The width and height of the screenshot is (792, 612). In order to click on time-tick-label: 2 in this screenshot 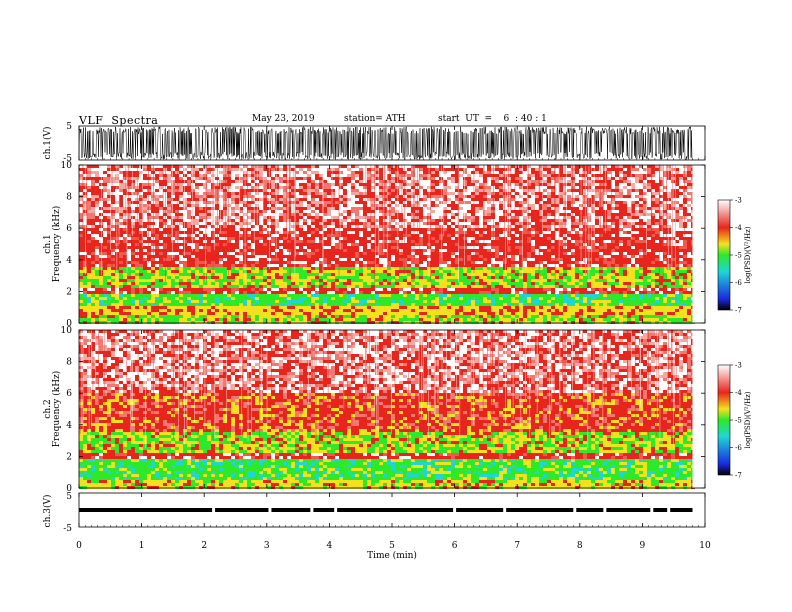, I will do `click(204, 546)`.